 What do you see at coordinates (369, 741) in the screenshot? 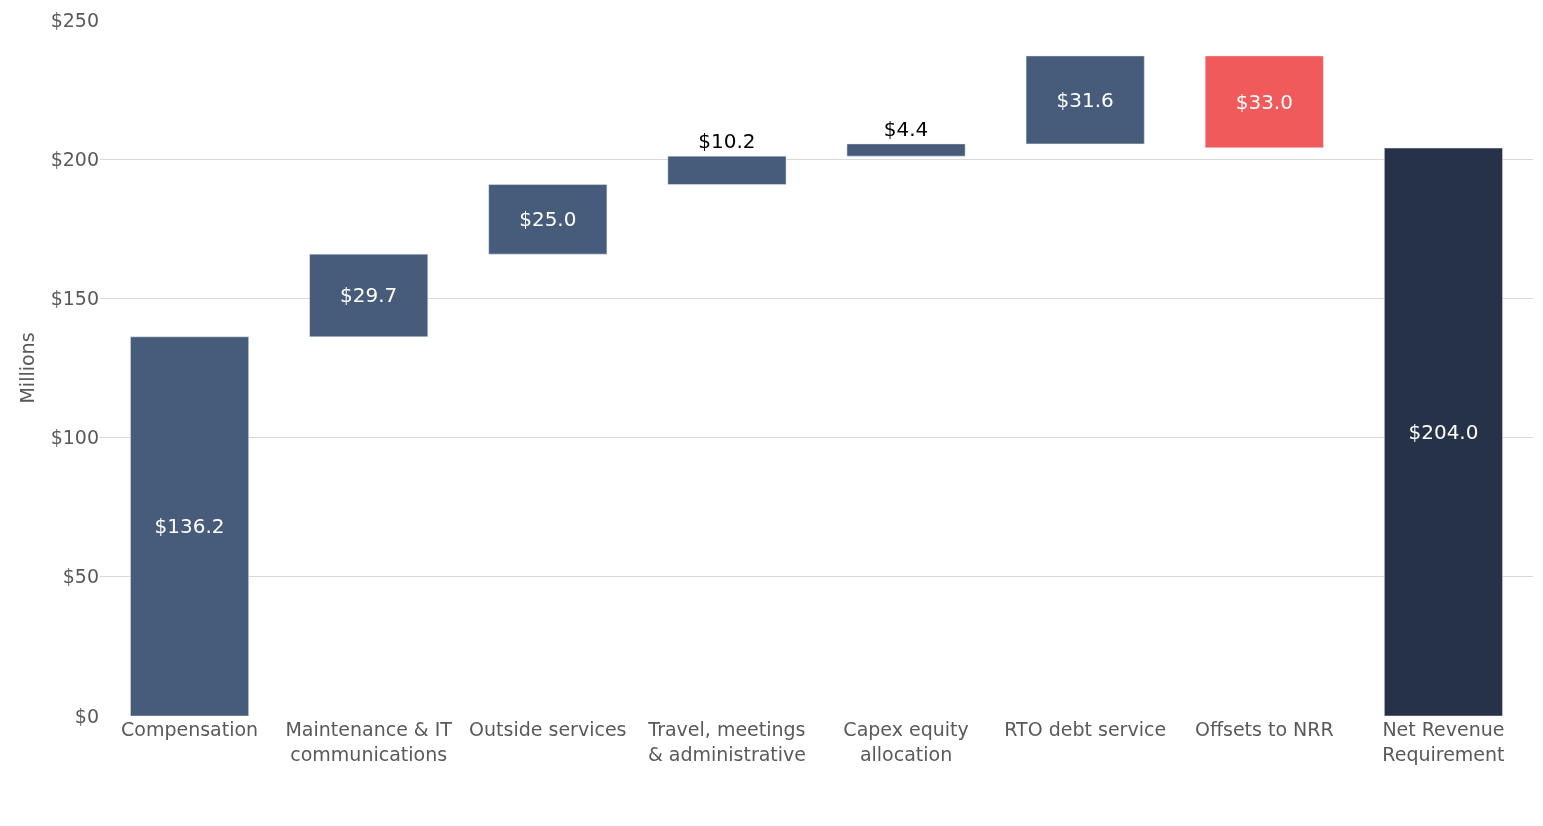
I see `x-tick-label: Maintenance & IT communications` at bounding box center [369, 741].